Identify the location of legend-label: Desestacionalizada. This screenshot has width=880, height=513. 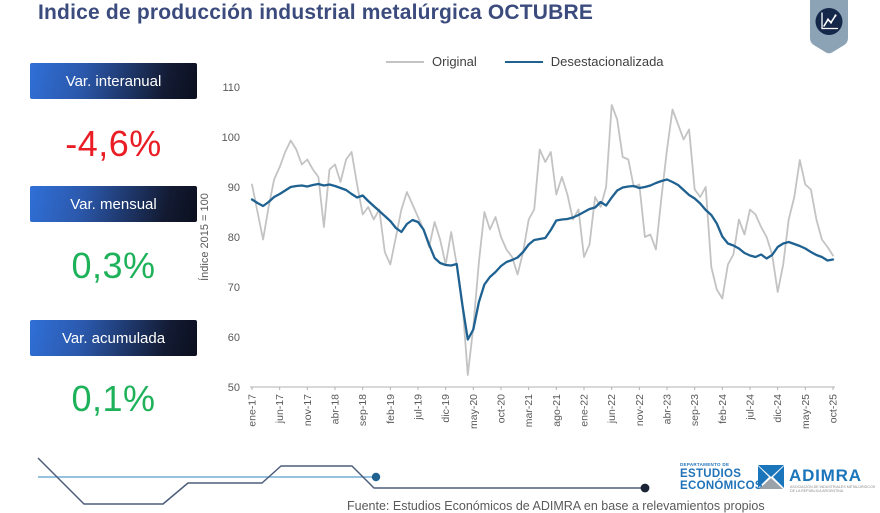
(607, 61).